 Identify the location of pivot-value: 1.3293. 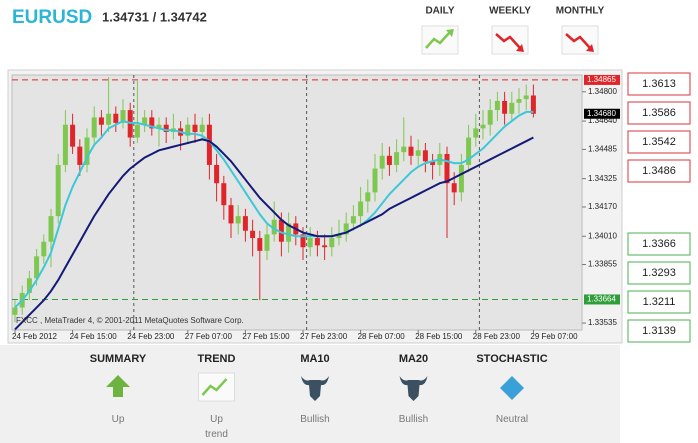
(659, 273).